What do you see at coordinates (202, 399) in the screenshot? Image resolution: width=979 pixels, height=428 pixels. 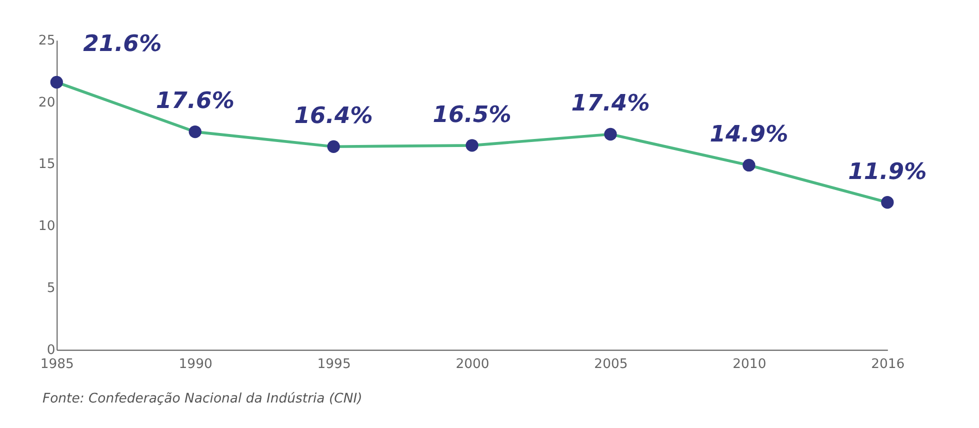 I see `source-note: Fonte: Confederação Nacional da Indústria (CNI)` at bounding box center [202, 399].